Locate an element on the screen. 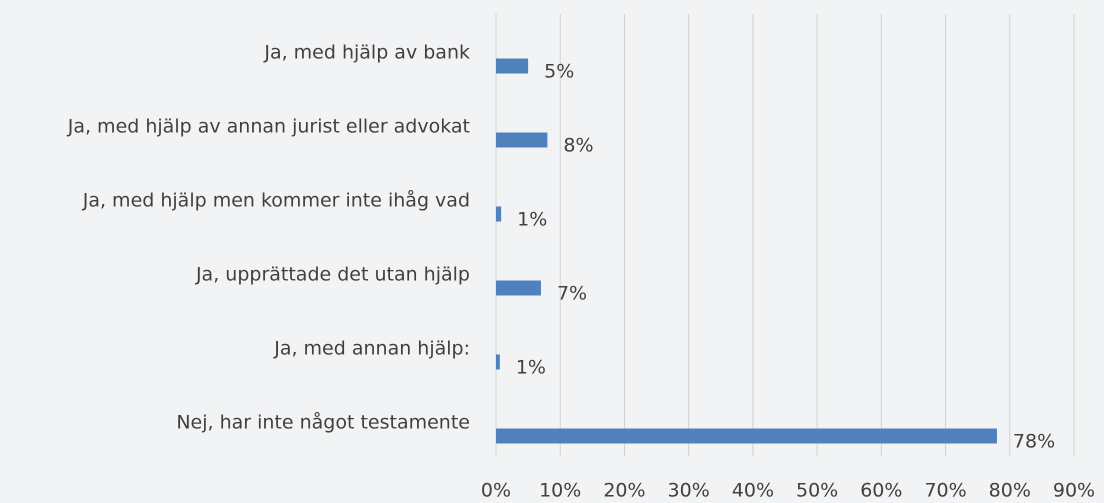  y-tick-label: Nej, har inte något testamente is located at coordinates (323, 422).